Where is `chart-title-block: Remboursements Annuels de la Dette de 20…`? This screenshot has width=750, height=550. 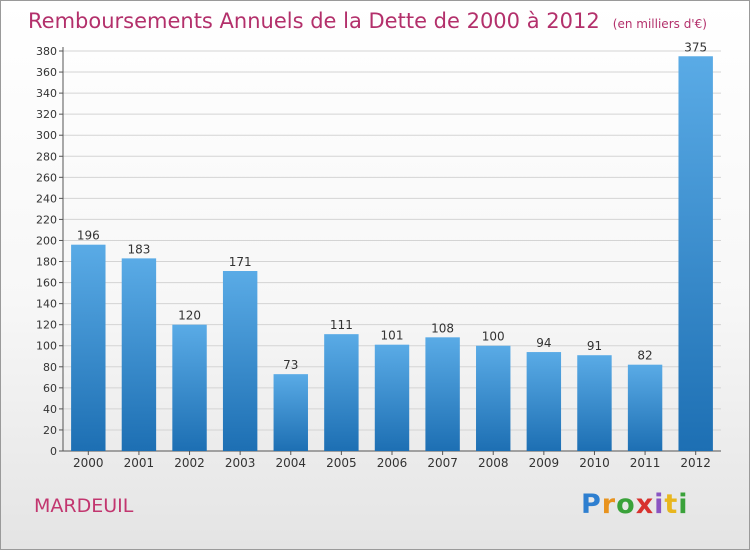
chart-title-block: Remboursements Annuels de la Dette de 20… is located at coordinates (367, 21).